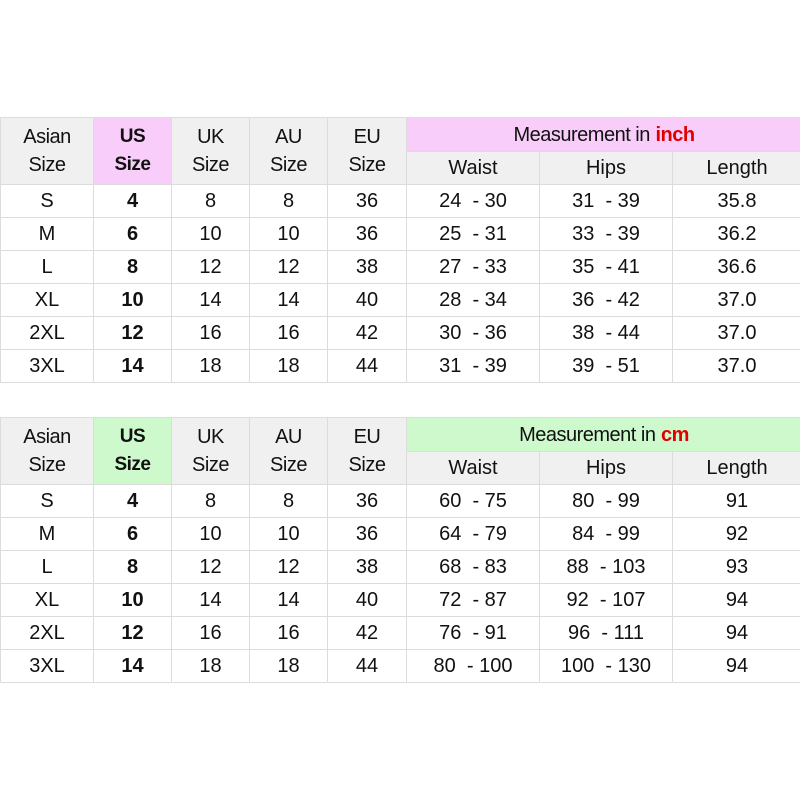  What do you see at coordinates (47, 333) in the screenshot?
I see `cell-asian: 2XL` at bounding box center [47, 333].